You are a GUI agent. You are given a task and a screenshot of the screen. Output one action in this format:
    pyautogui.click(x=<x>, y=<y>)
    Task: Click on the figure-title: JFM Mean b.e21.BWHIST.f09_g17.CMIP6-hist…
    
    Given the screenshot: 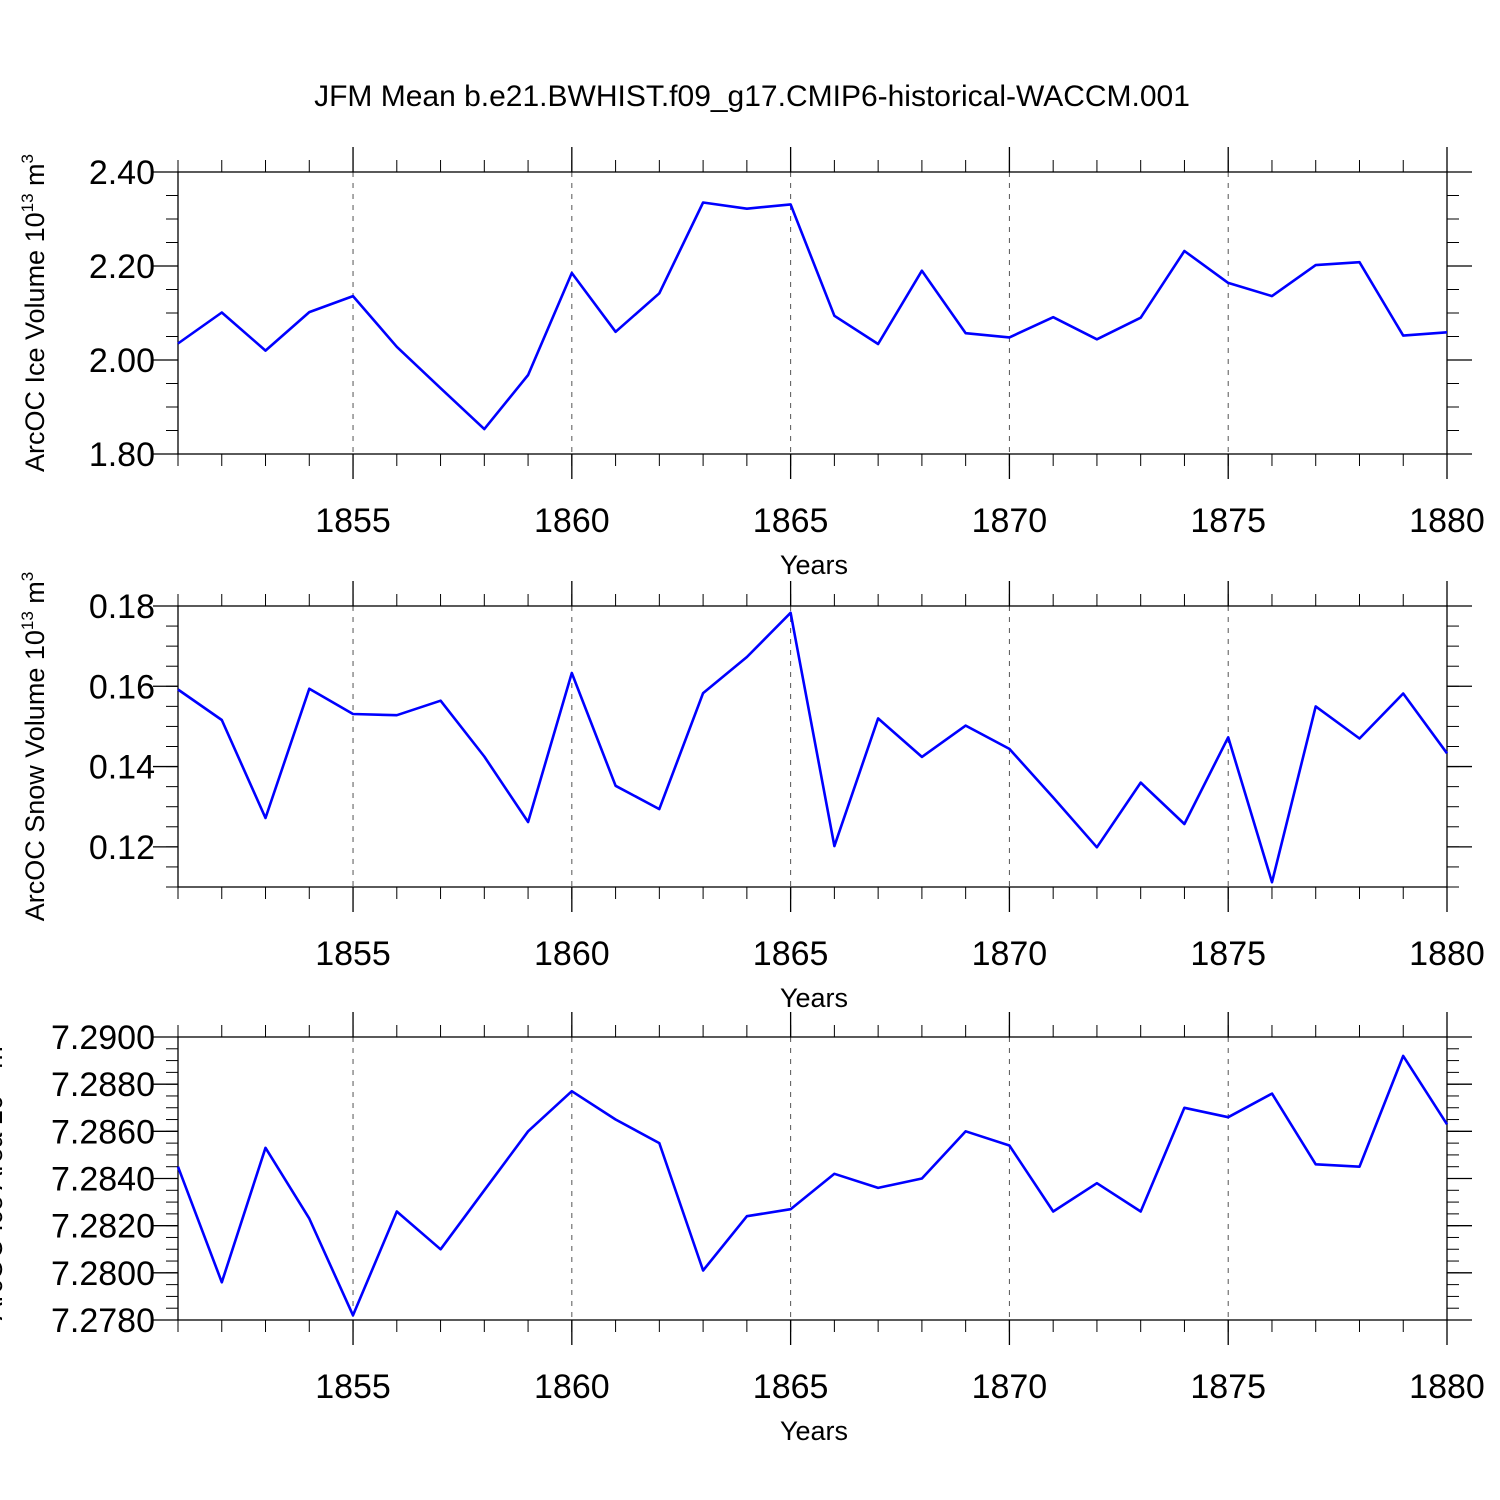 What is the action you would take?
    pyautogui.click(x=752, y=96)
    